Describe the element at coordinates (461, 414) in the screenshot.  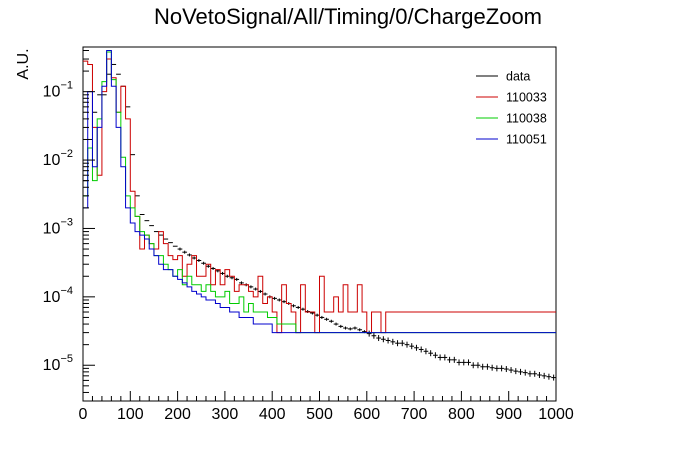
I see `x-tick-label: 800` at that location.